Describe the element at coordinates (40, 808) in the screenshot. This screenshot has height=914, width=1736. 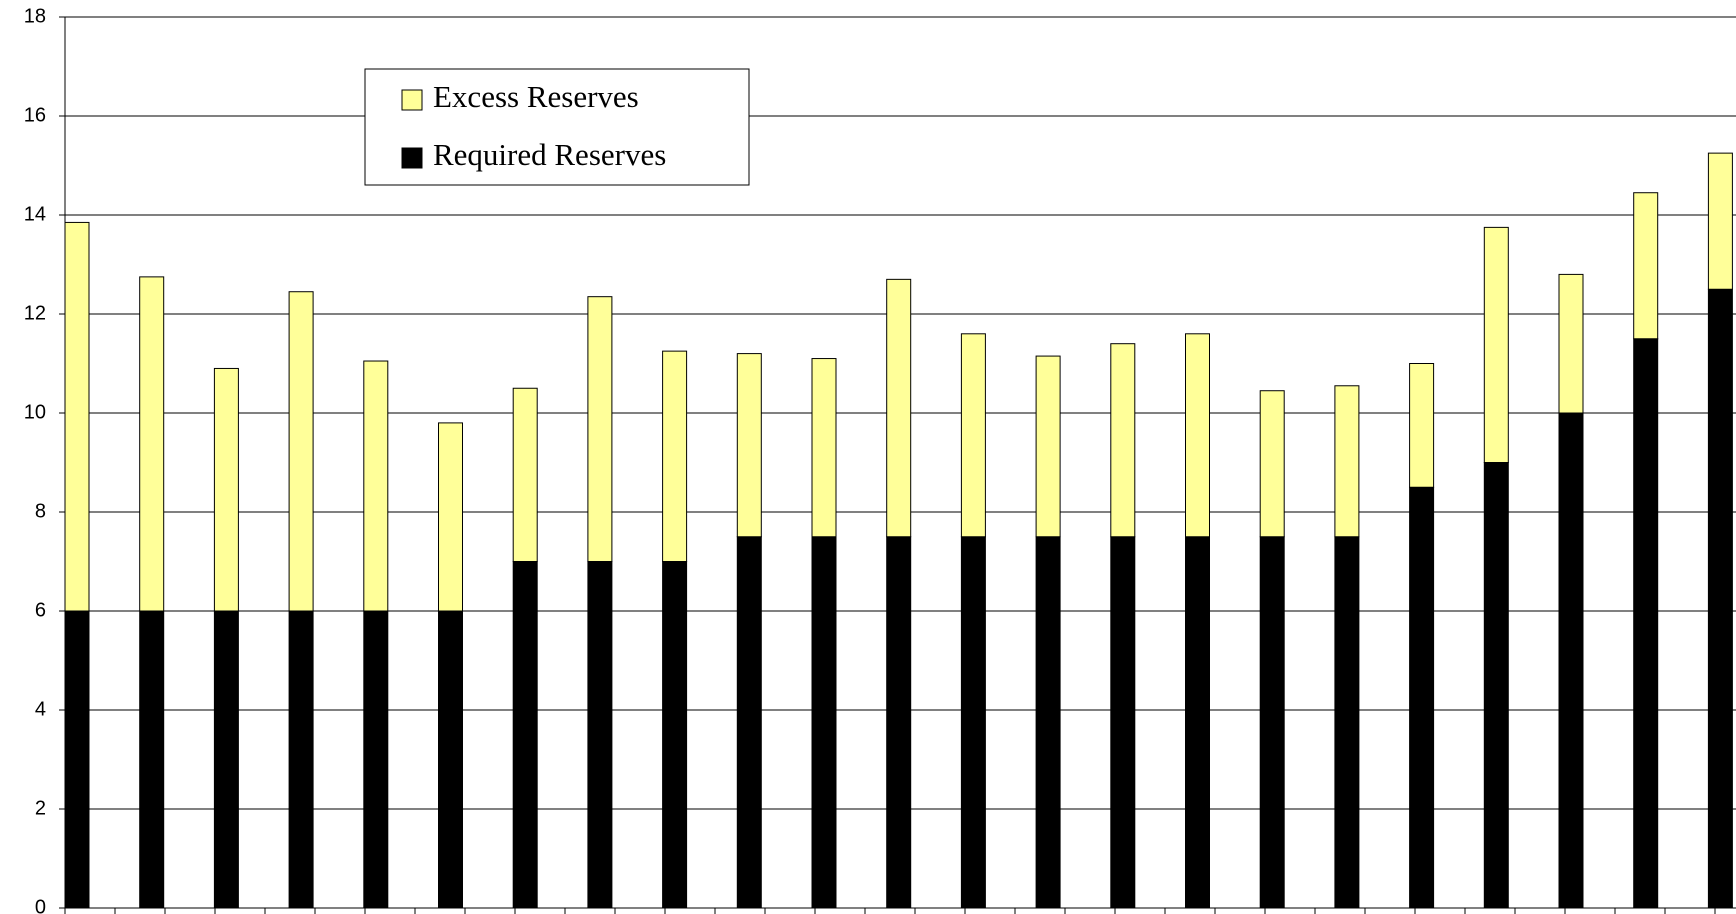
I see `y-tick-label: 2` at that location.